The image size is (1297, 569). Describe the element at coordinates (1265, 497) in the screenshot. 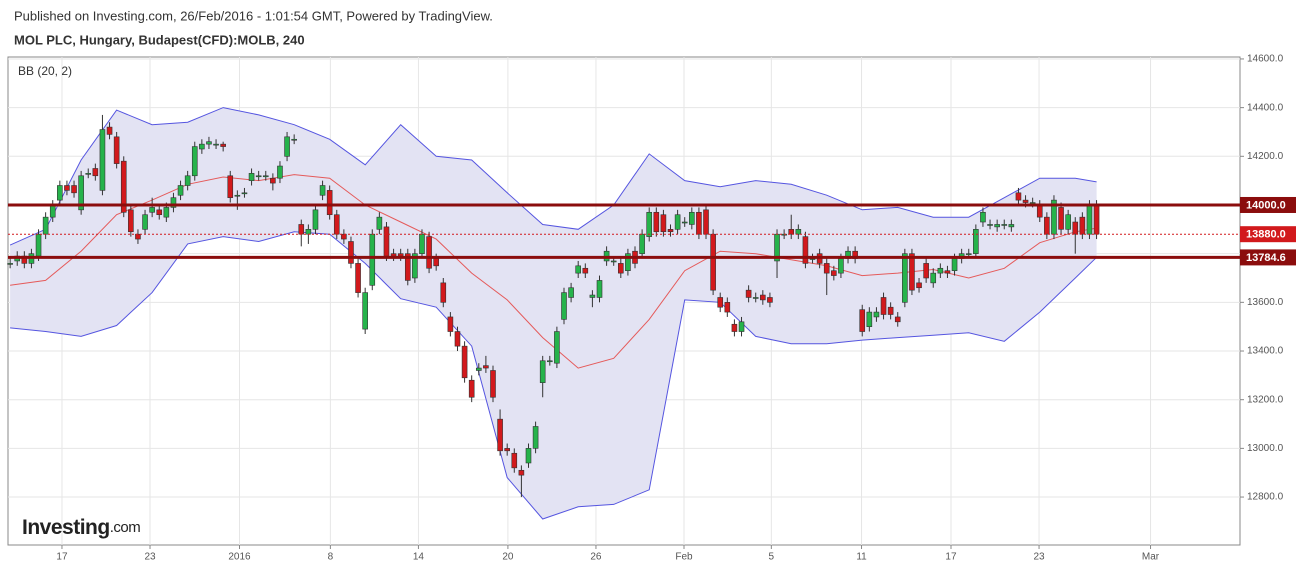

I see `y-tick-label: 12800.0` at that location.